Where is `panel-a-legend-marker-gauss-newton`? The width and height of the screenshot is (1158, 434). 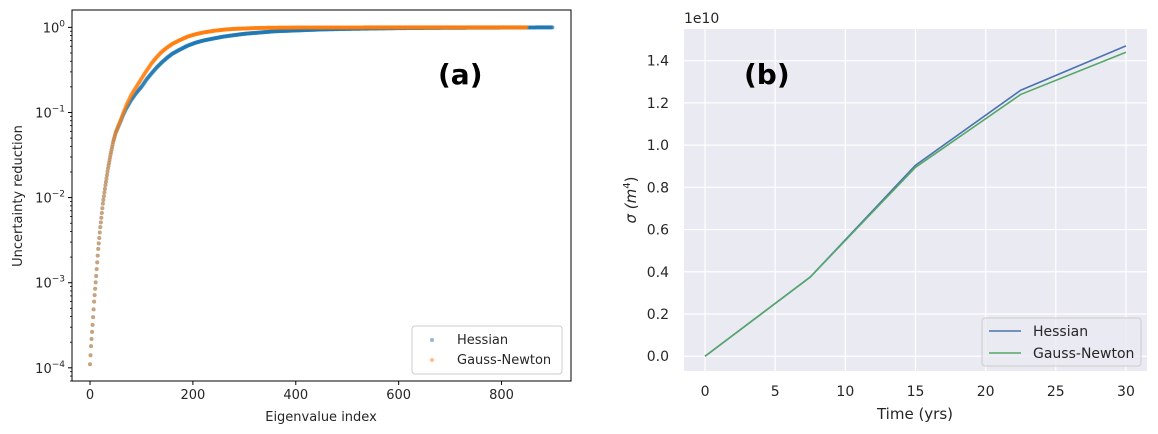
panel-a-legend-marker-gauss-newton is located at coordinates (432, 360).